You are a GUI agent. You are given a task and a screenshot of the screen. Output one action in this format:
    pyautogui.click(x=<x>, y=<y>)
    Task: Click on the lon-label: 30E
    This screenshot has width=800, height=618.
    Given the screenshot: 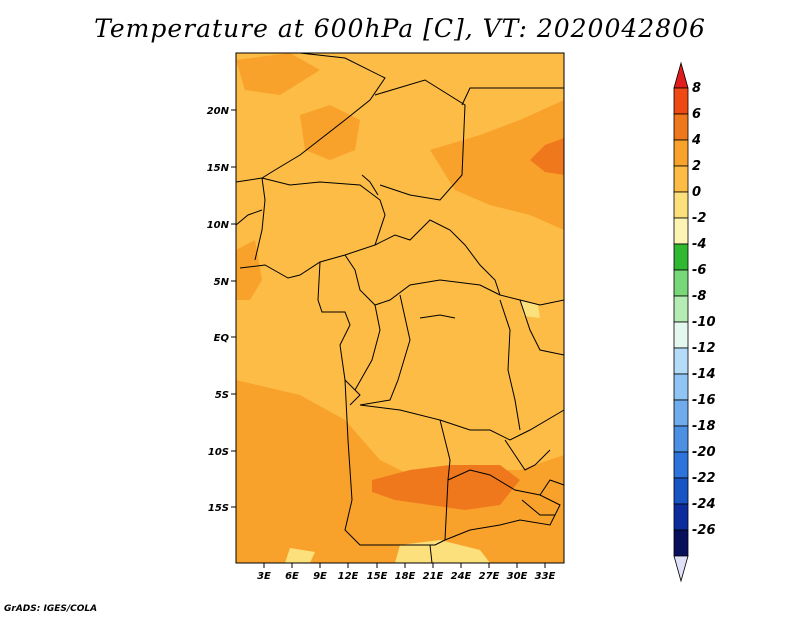 What is the action you would take?
    pyautogui.click(x=517, y=576)
    